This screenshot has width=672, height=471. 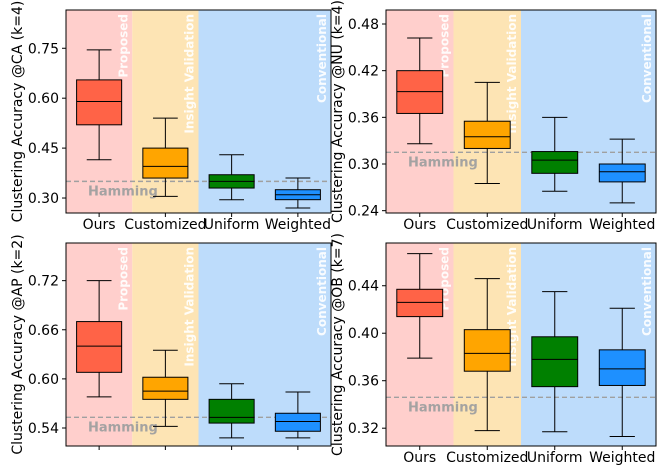 I want to click on y-tick-label: 0.44, so click(x=363, y=287).